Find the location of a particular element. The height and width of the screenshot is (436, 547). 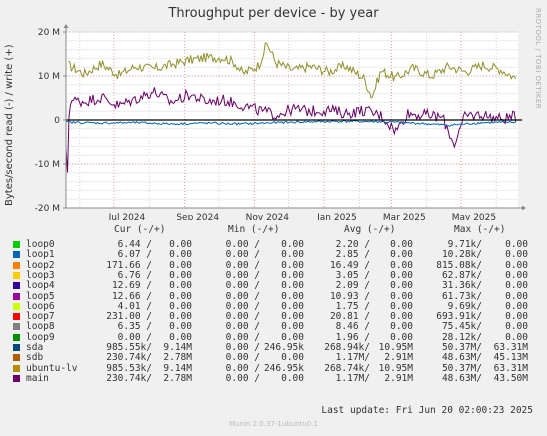

legend-avg-read: 16.49 / is located at coordinates (349, 265).